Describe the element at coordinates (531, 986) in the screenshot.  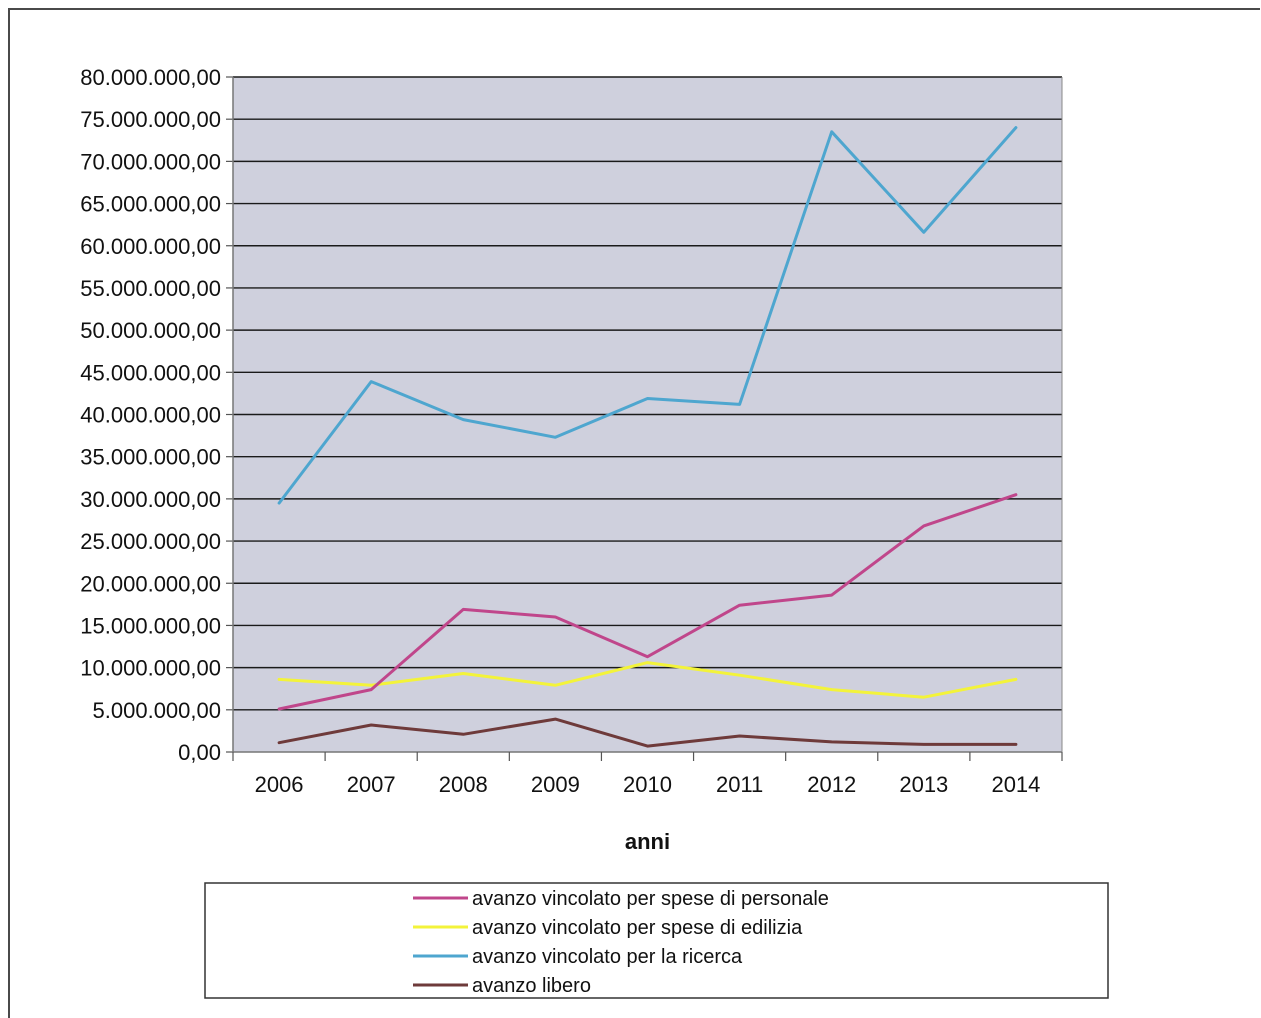
I see `legend-label-3: avanzo libero` at that location.